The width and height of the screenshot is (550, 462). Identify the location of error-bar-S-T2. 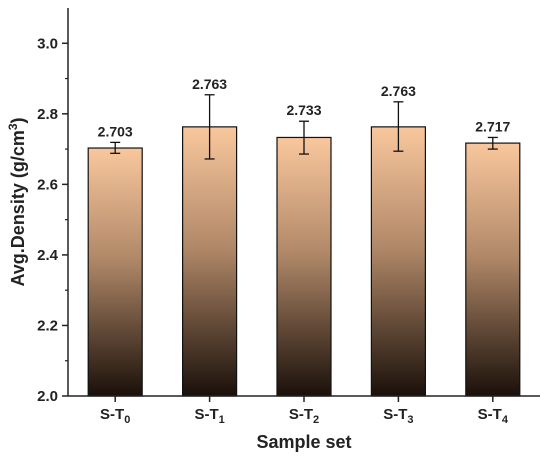
(304, 137).